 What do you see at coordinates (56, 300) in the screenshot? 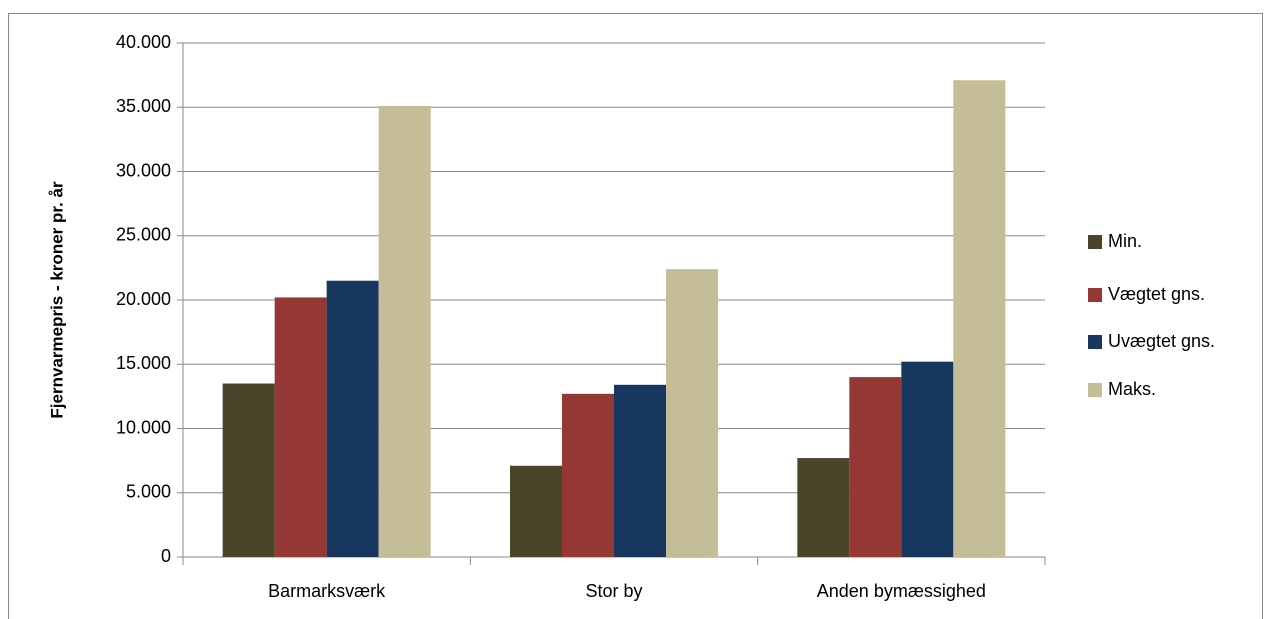
I see `y-axis-label: Fjernvarmepris - kroner pr. år` at bounding box center [56, 300].